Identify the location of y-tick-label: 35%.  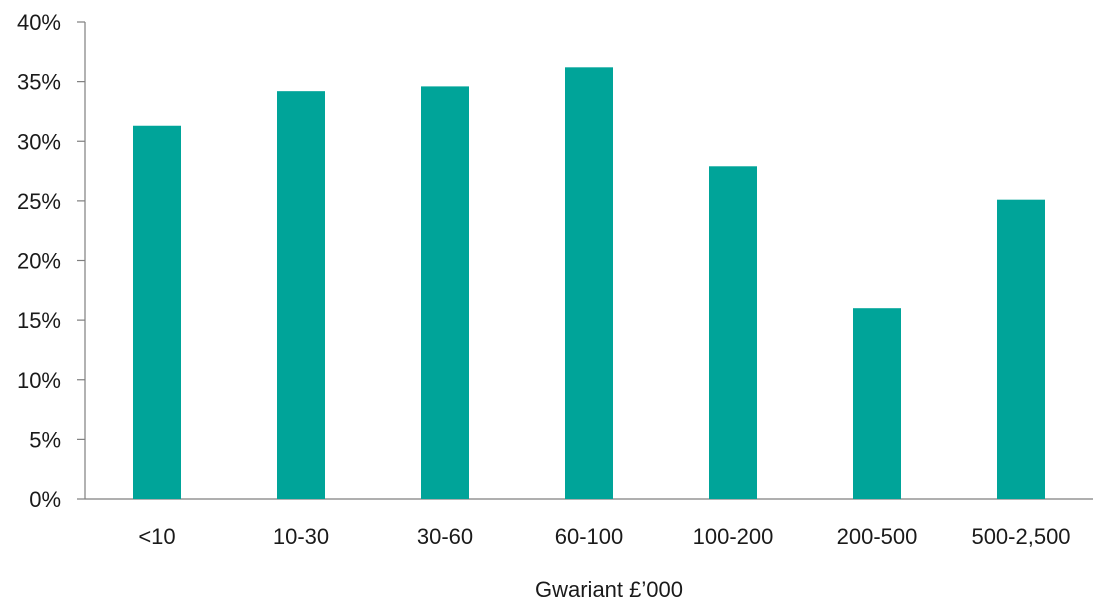
(39, 82).